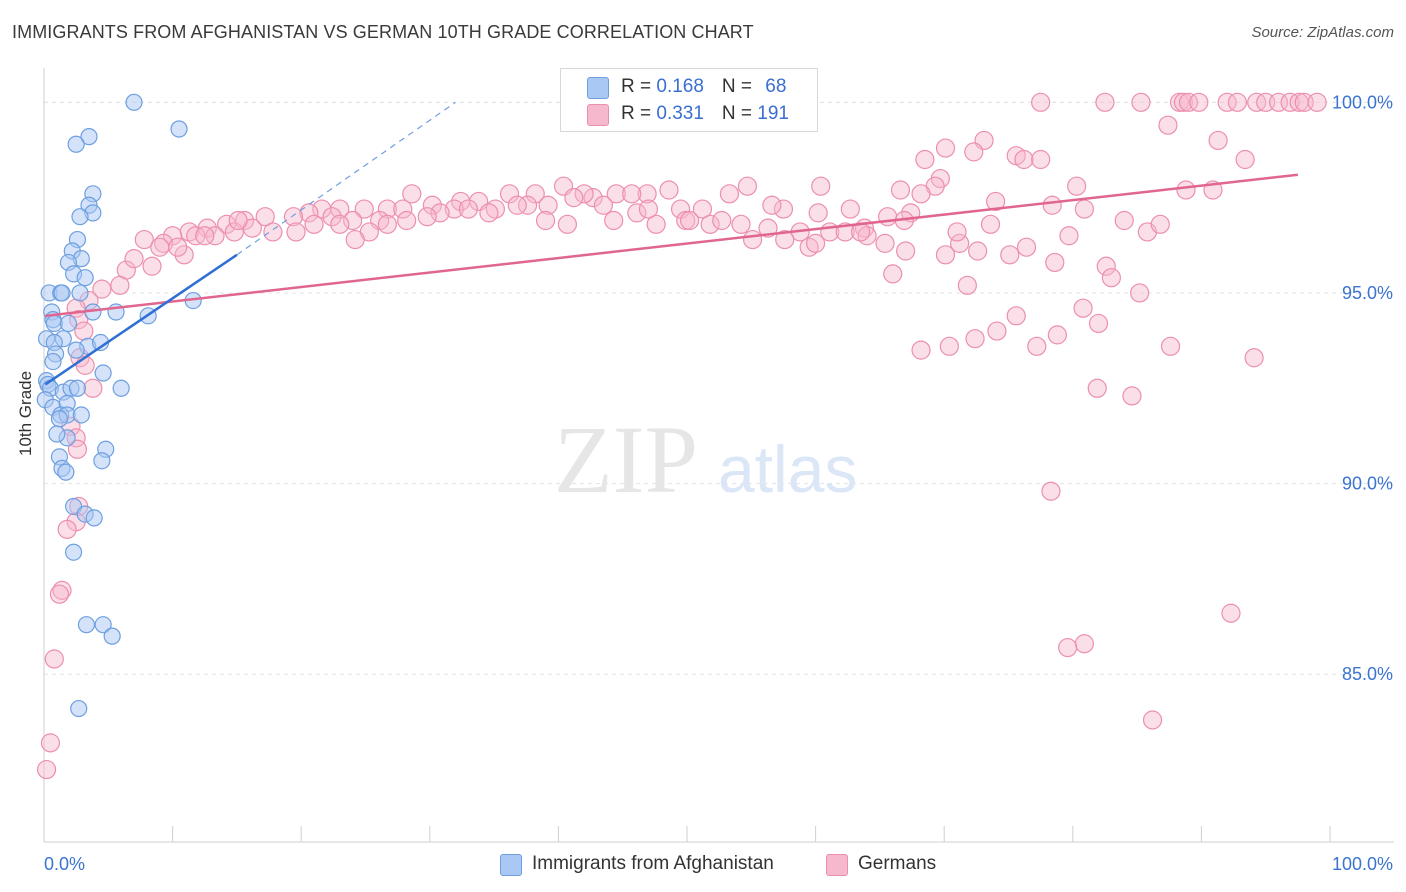 The height and width of the screenshot is (892, 1406). Describe the element at coordinates (598, 115) in the screenshot. I see `legend-swatch-pink` at that location.